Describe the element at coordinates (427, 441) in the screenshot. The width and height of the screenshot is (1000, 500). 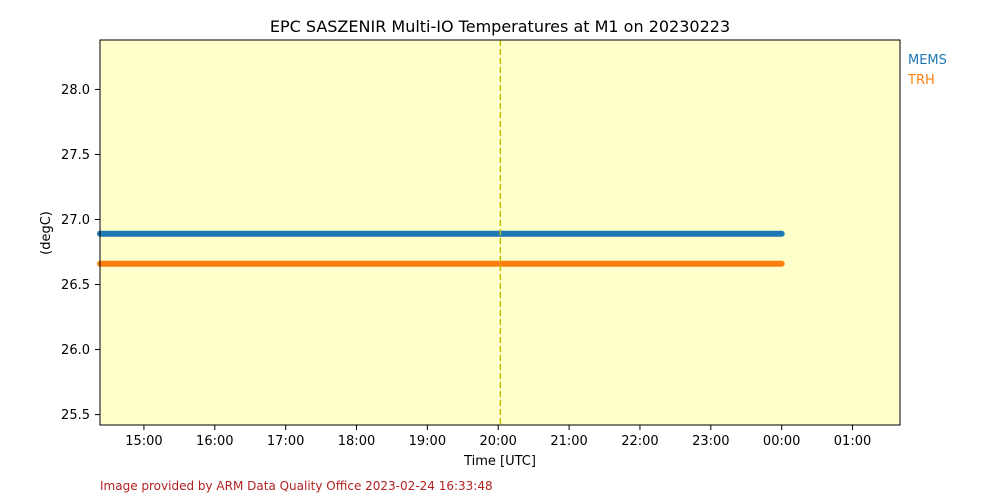
I see `x-tick-label: 19:00` at that location.